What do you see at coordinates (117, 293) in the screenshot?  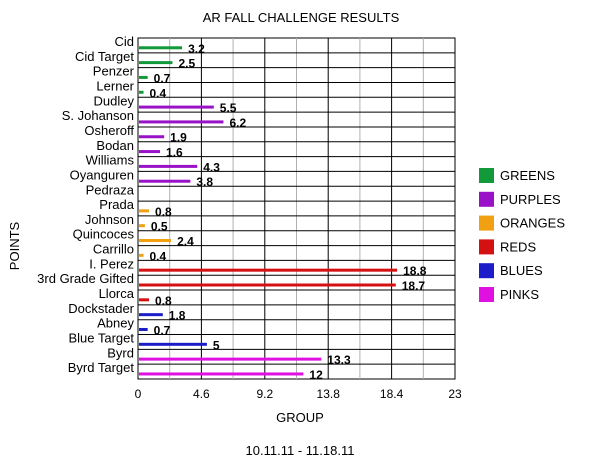 I see `category-label: Llorca` at bounding box center [117, 293].